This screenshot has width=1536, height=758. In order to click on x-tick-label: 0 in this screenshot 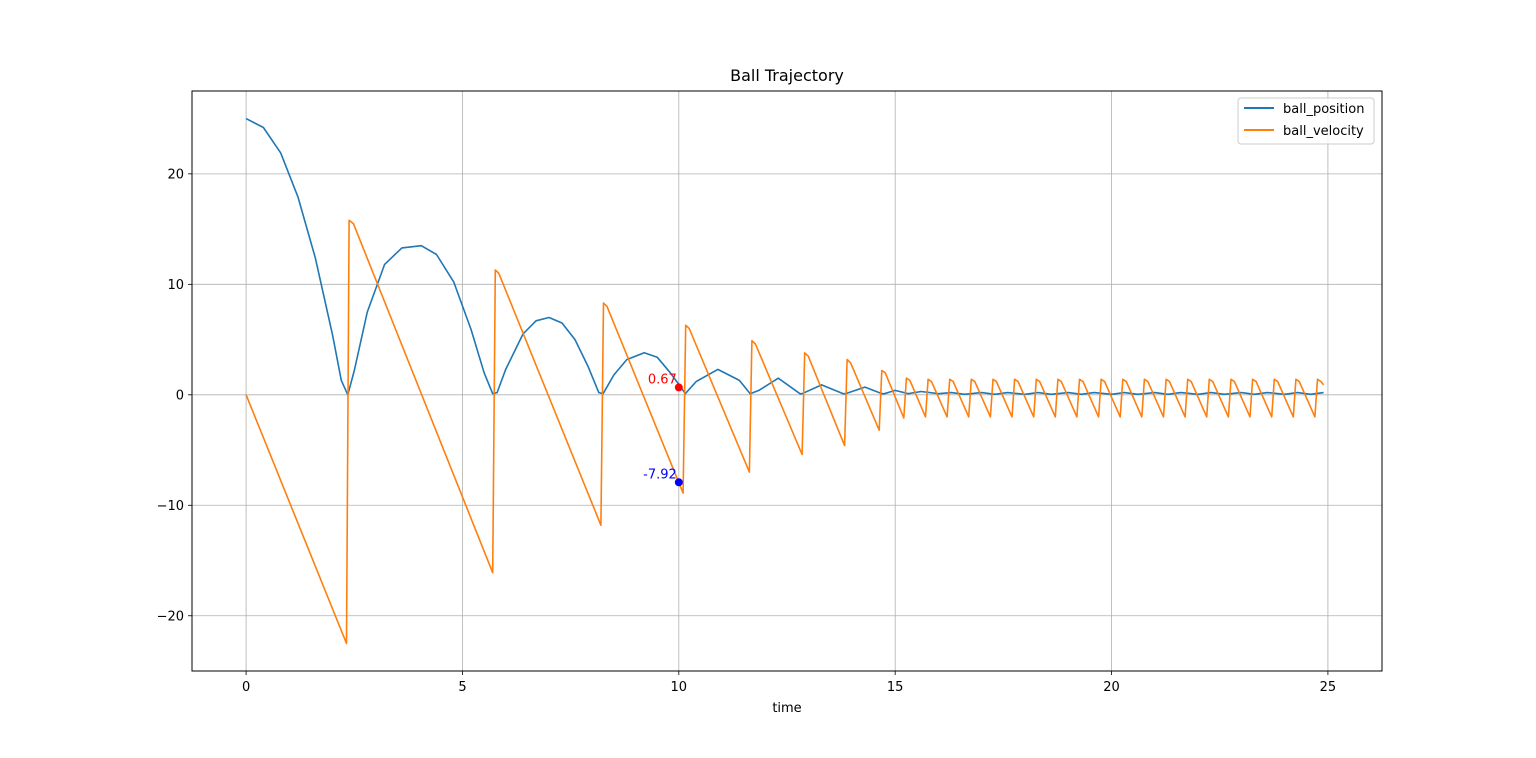, I will do `click(246, 687)`.